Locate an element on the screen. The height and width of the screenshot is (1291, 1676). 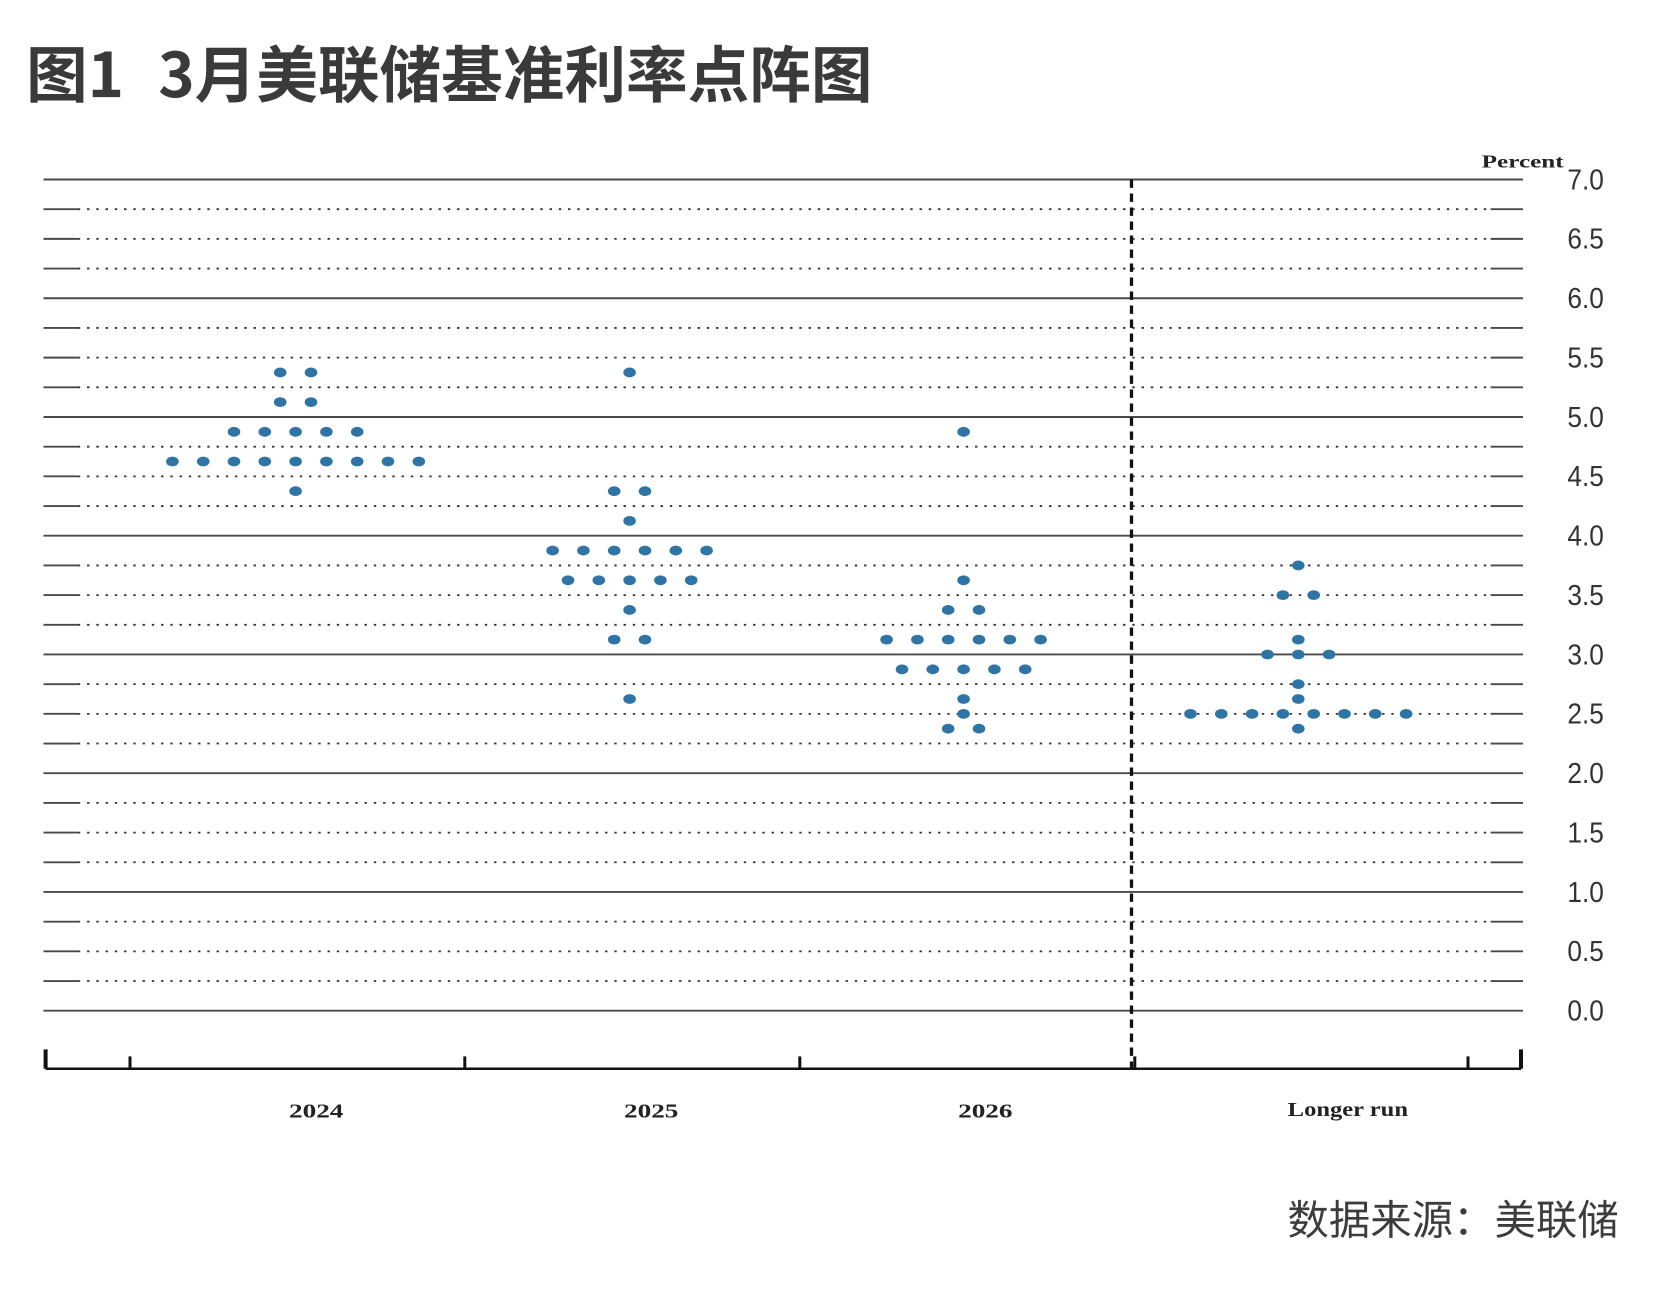
svg-text: Percent is located at coordinates (1523, 162).